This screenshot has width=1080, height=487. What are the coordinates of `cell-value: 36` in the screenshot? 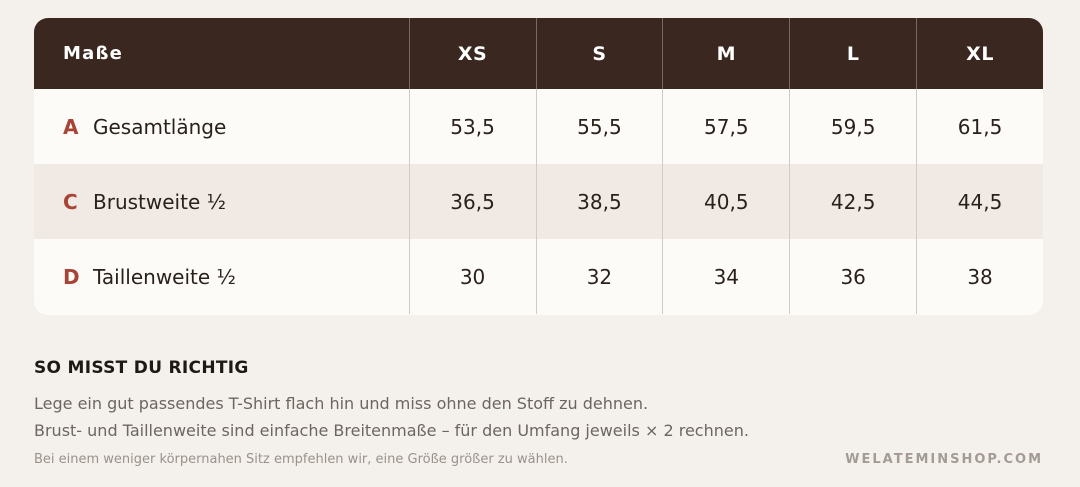 It's located at (853, 276).